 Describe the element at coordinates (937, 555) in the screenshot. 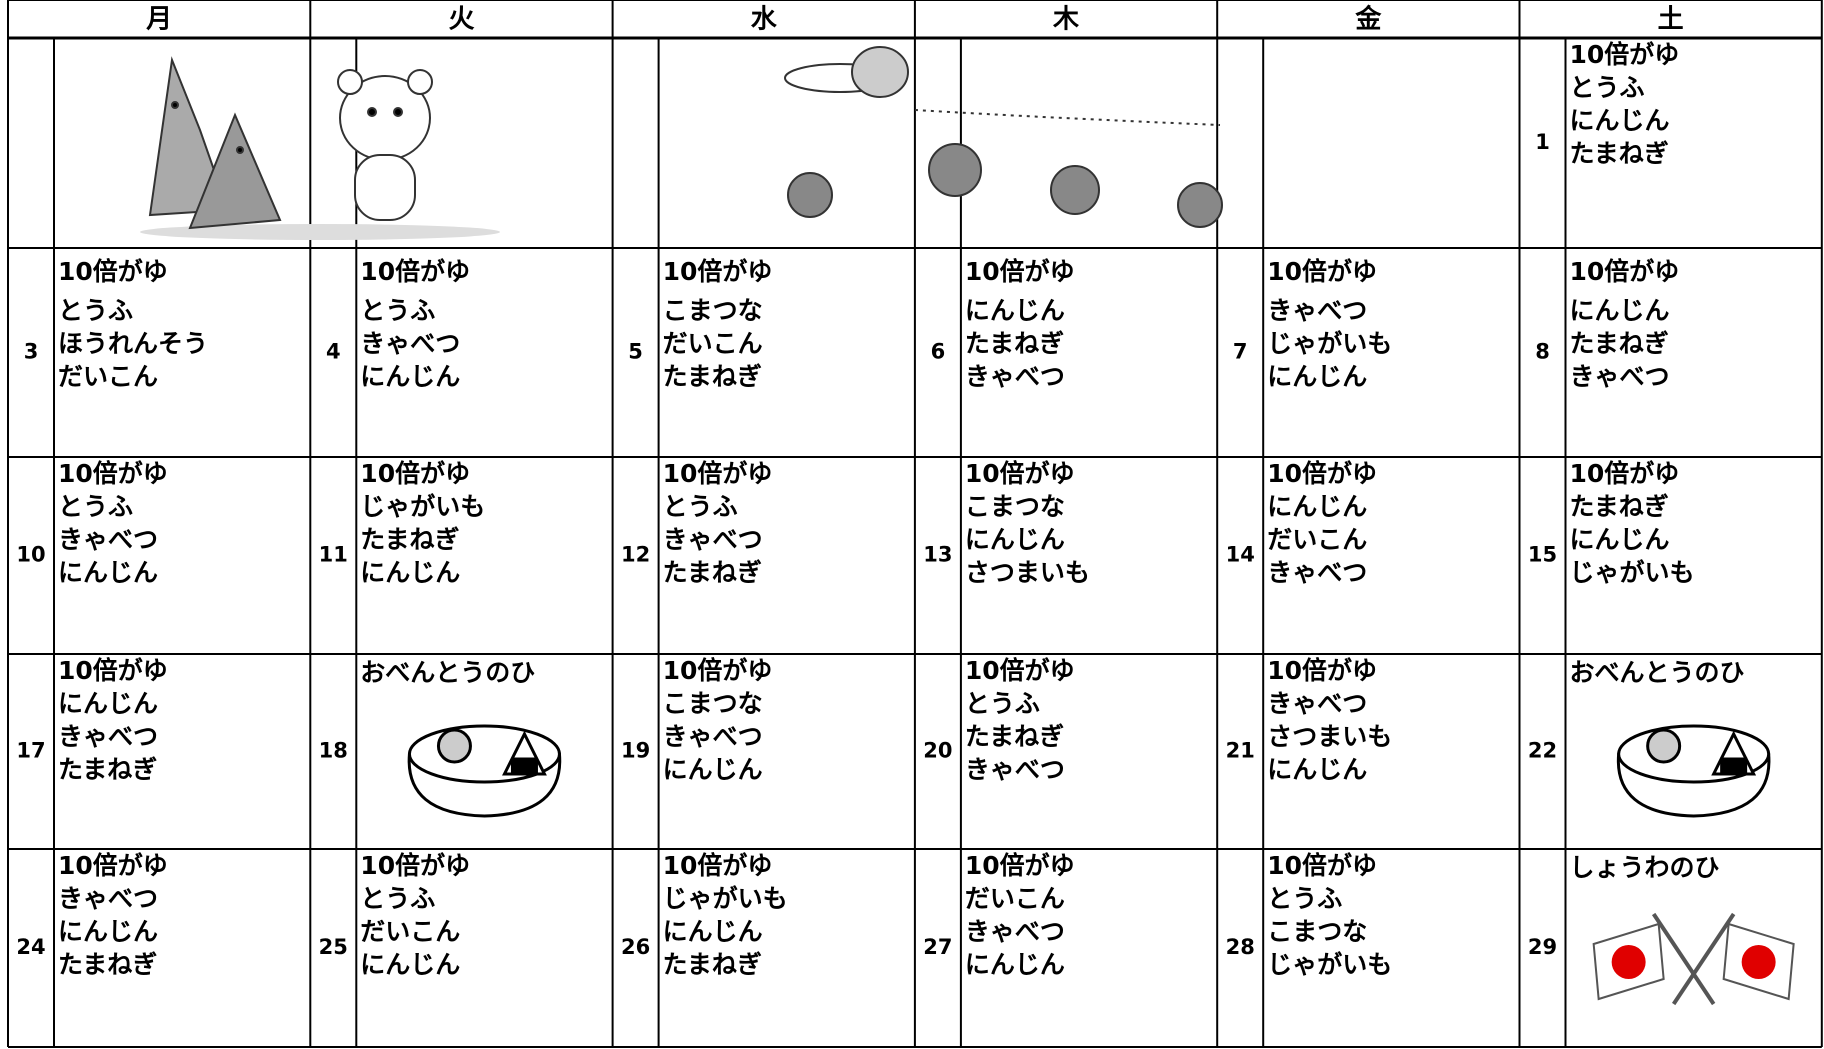

I see `date: 13` at that location.